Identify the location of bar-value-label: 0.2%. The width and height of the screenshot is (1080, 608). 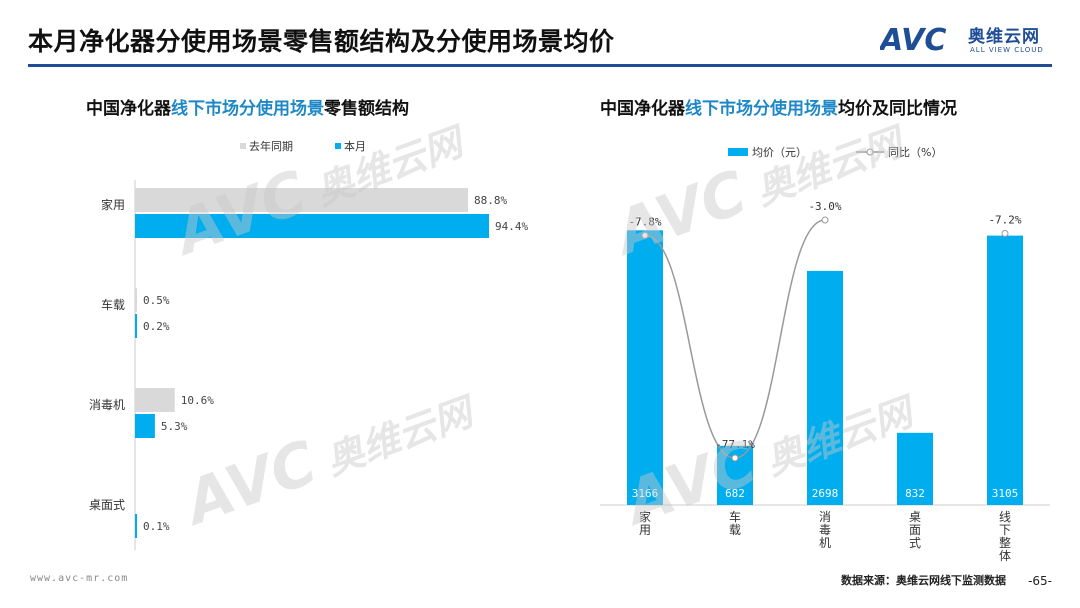
(156, 326).